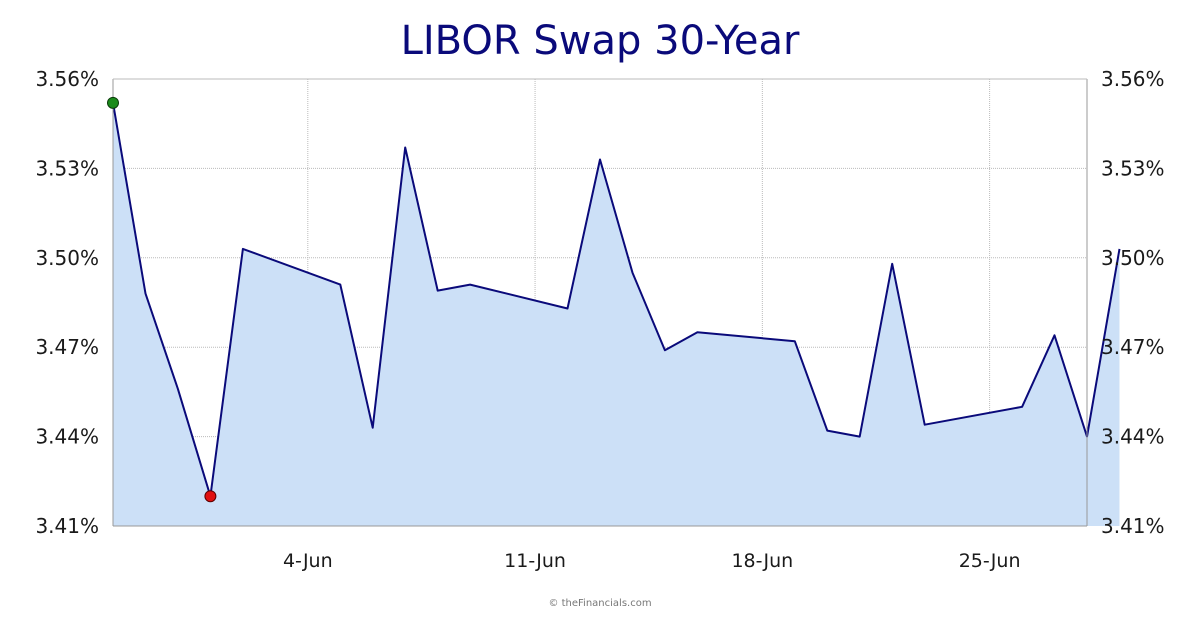 Image resolution: width=1200 pixels, height=630 pixels. Describe the element at coordinates (1133, 347) in the screenshot. I see `y-tick-label-right: 3.47%` at that location.